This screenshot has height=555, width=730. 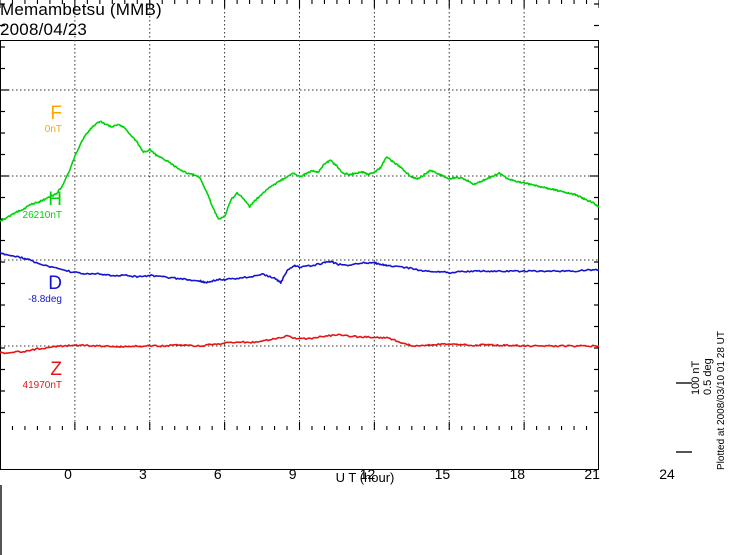 I want to click on component-letter-z: Z, so click(x=56, y=369).